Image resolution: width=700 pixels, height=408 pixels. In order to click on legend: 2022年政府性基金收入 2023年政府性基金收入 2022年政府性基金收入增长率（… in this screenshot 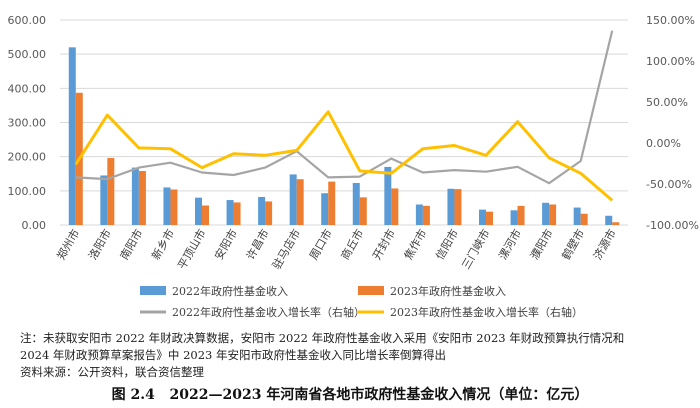, I will do `click(361, 301)`.